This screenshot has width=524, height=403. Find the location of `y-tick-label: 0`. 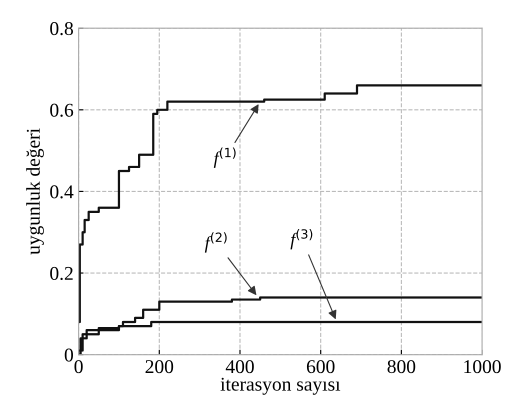

y-tick-label: 0 is located at coordinates (68, 355).